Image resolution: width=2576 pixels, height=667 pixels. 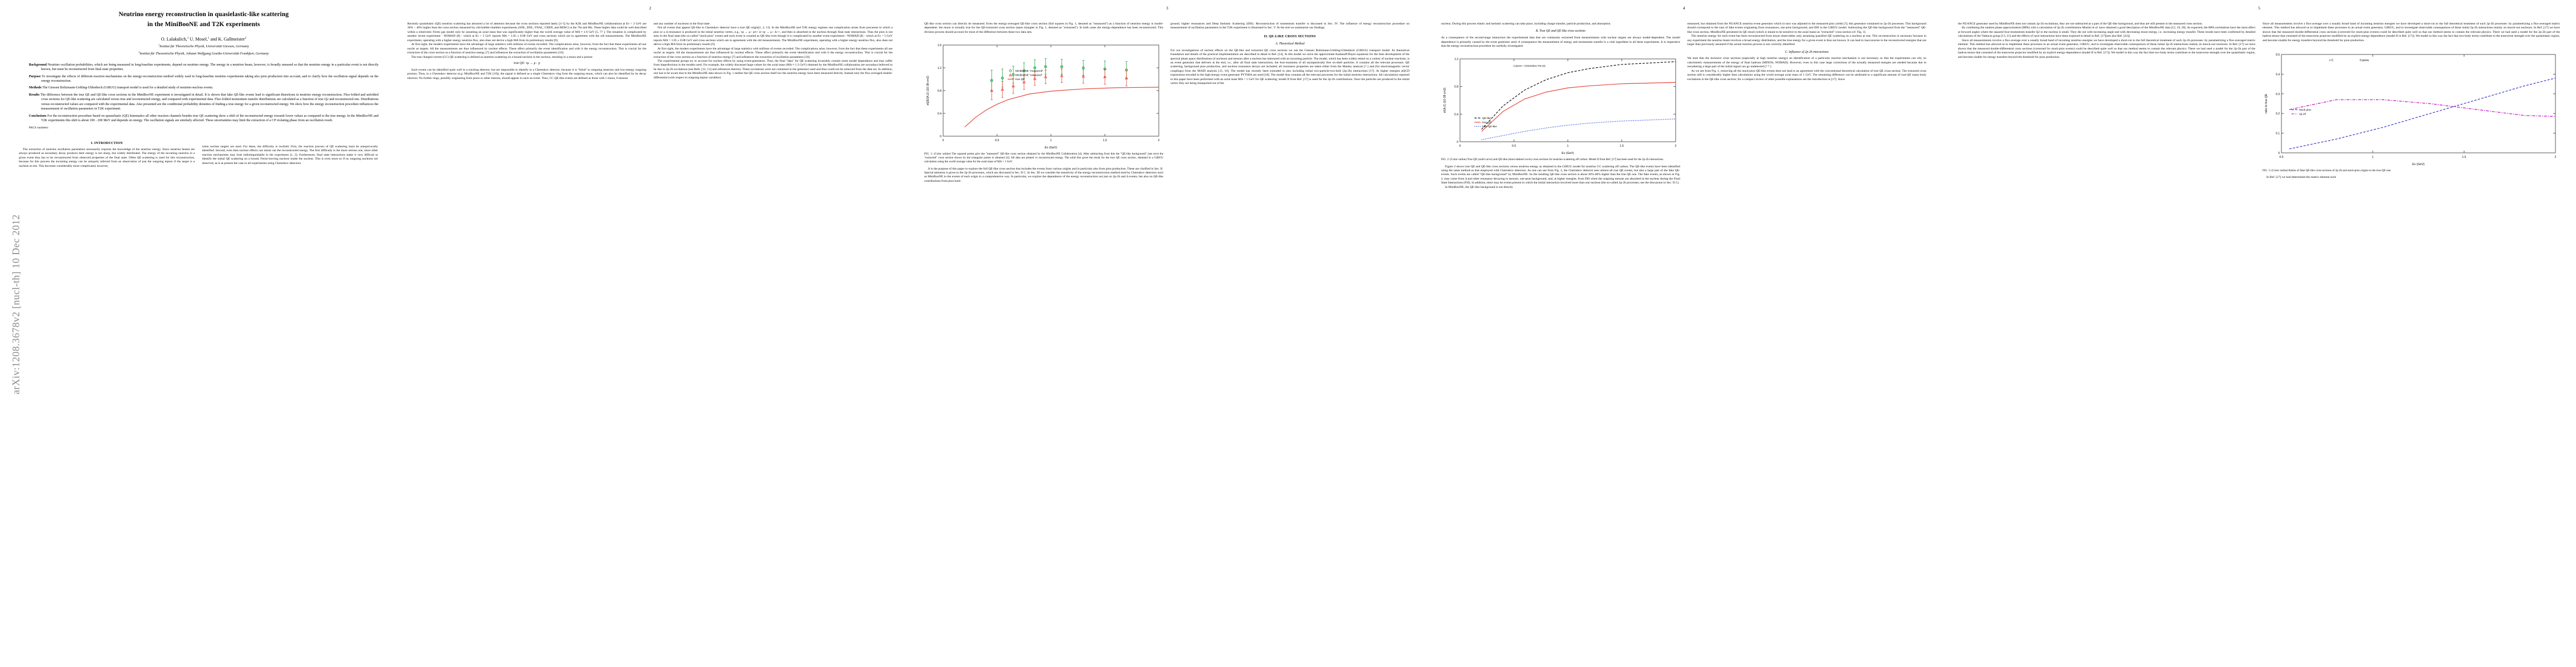 I want to click on svg-text: 0.3, so click(x=2278, y=94).